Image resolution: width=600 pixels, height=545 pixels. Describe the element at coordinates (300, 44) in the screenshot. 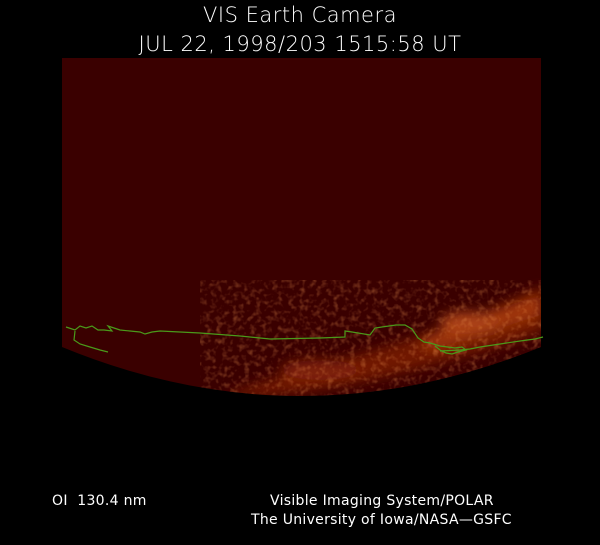

I see `timestamp: JUL 22, 1998/203 1515:58 UT` at that location.